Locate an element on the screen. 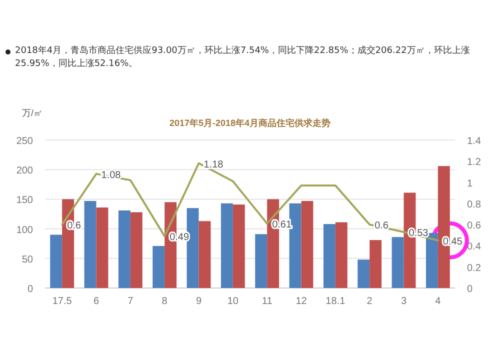 Image resolution: width=500 pixels, height=362 pixels. x-tick-label: 2 is located at coordinates (369, 301).